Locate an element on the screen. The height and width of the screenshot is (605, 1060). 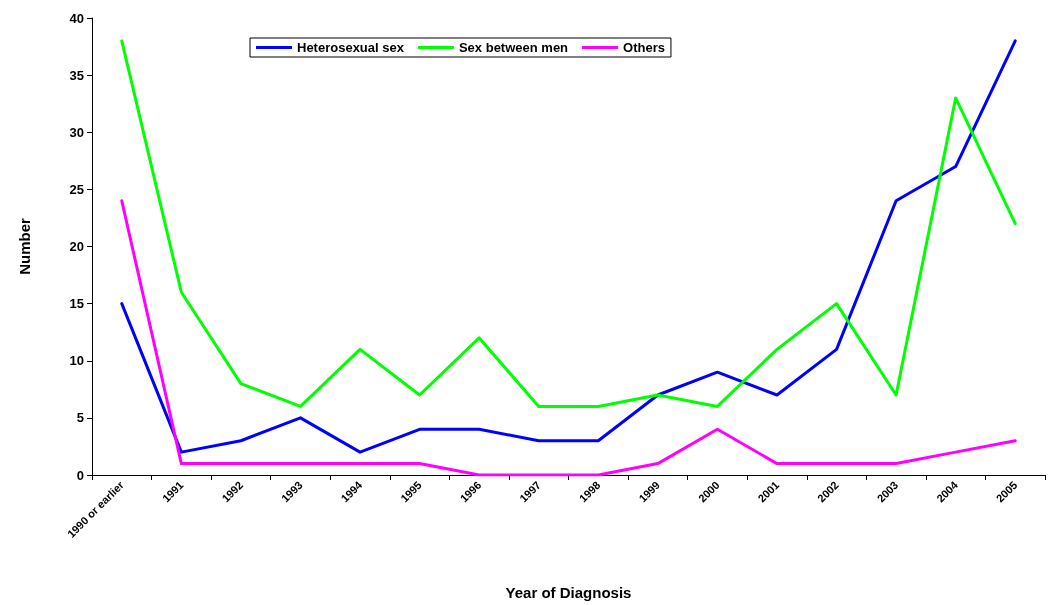
legend-label: Sex between men is located at coordinates (513, 47).